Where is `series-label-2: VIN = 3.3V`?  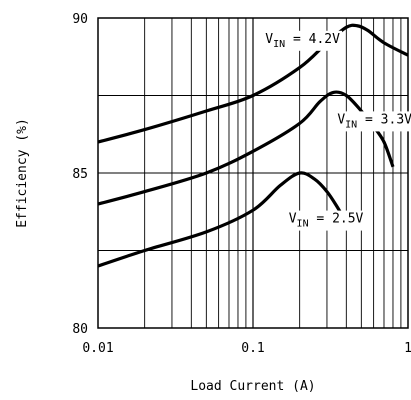 series-label-2: VIN = 3.3V is located at coordinates (374, 121).